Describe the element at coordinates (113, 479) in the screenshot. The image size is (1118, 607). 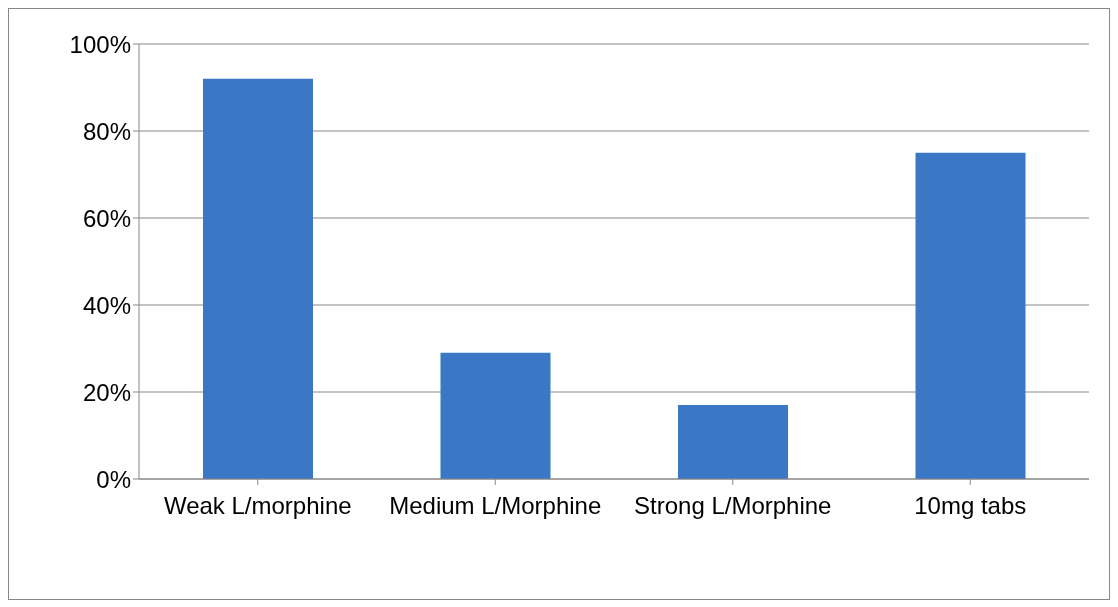
I see `y-tick-label: 0%` at that location.